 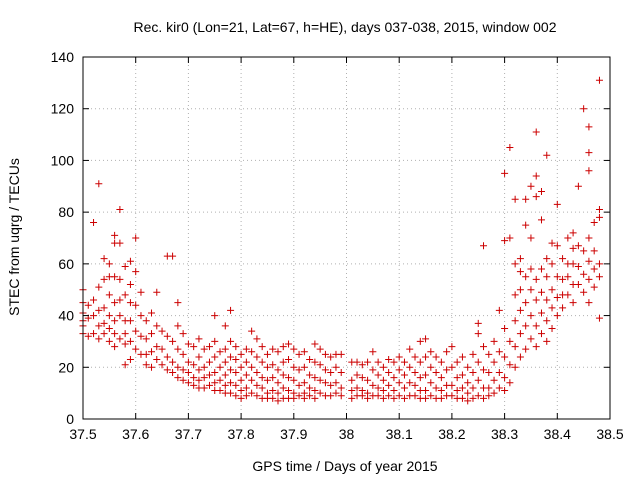 What do you see at coordinates (63, 57) in the screenshot?
I see `y-tick-label: 140` at bounding box center [63, 57].